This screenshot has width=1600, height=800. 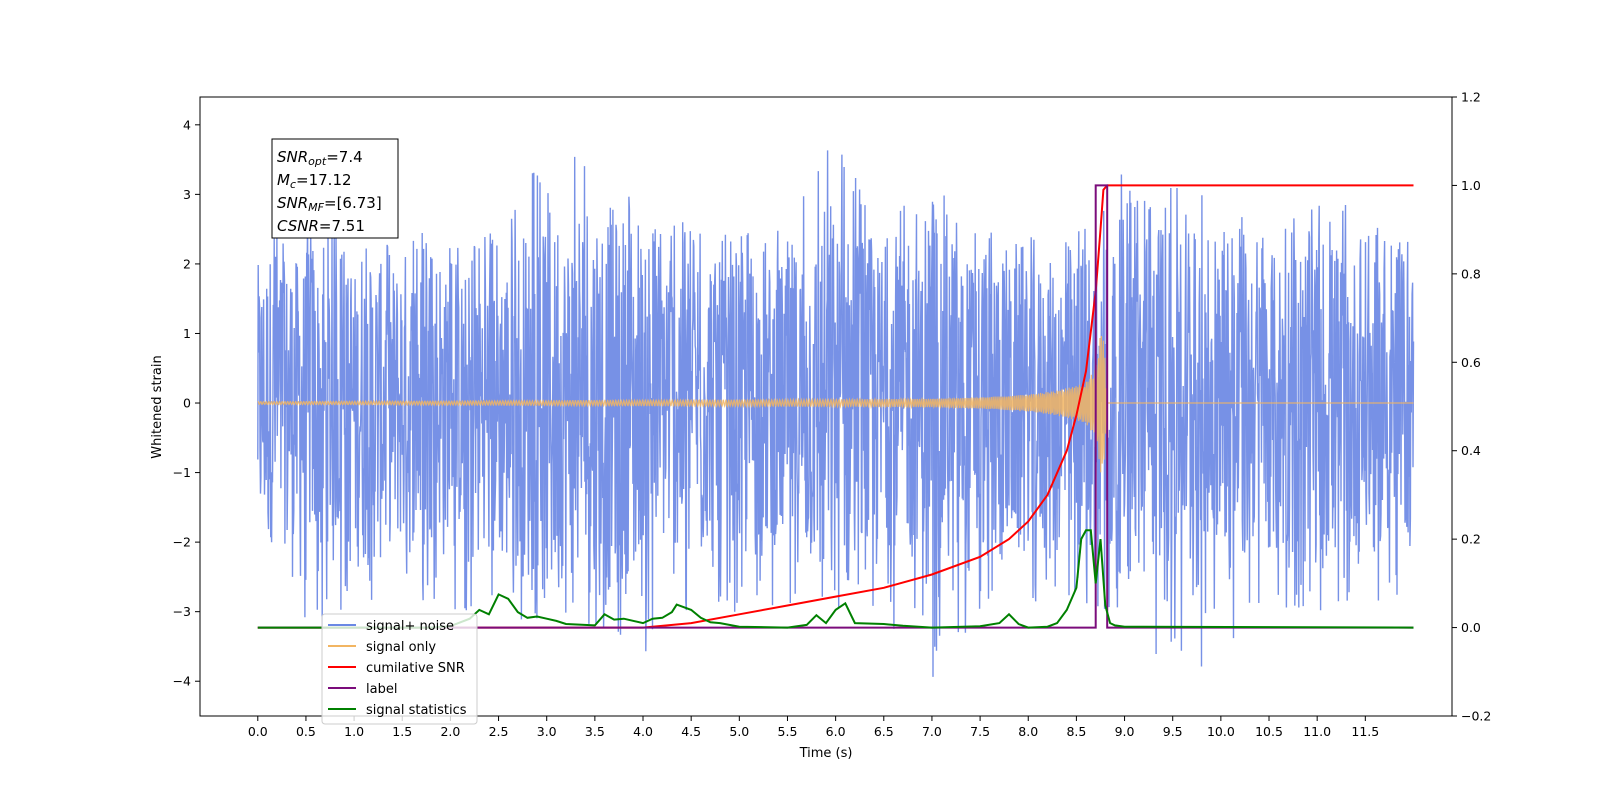 I want to click on series-signal-only, so click(x=835, y=404).